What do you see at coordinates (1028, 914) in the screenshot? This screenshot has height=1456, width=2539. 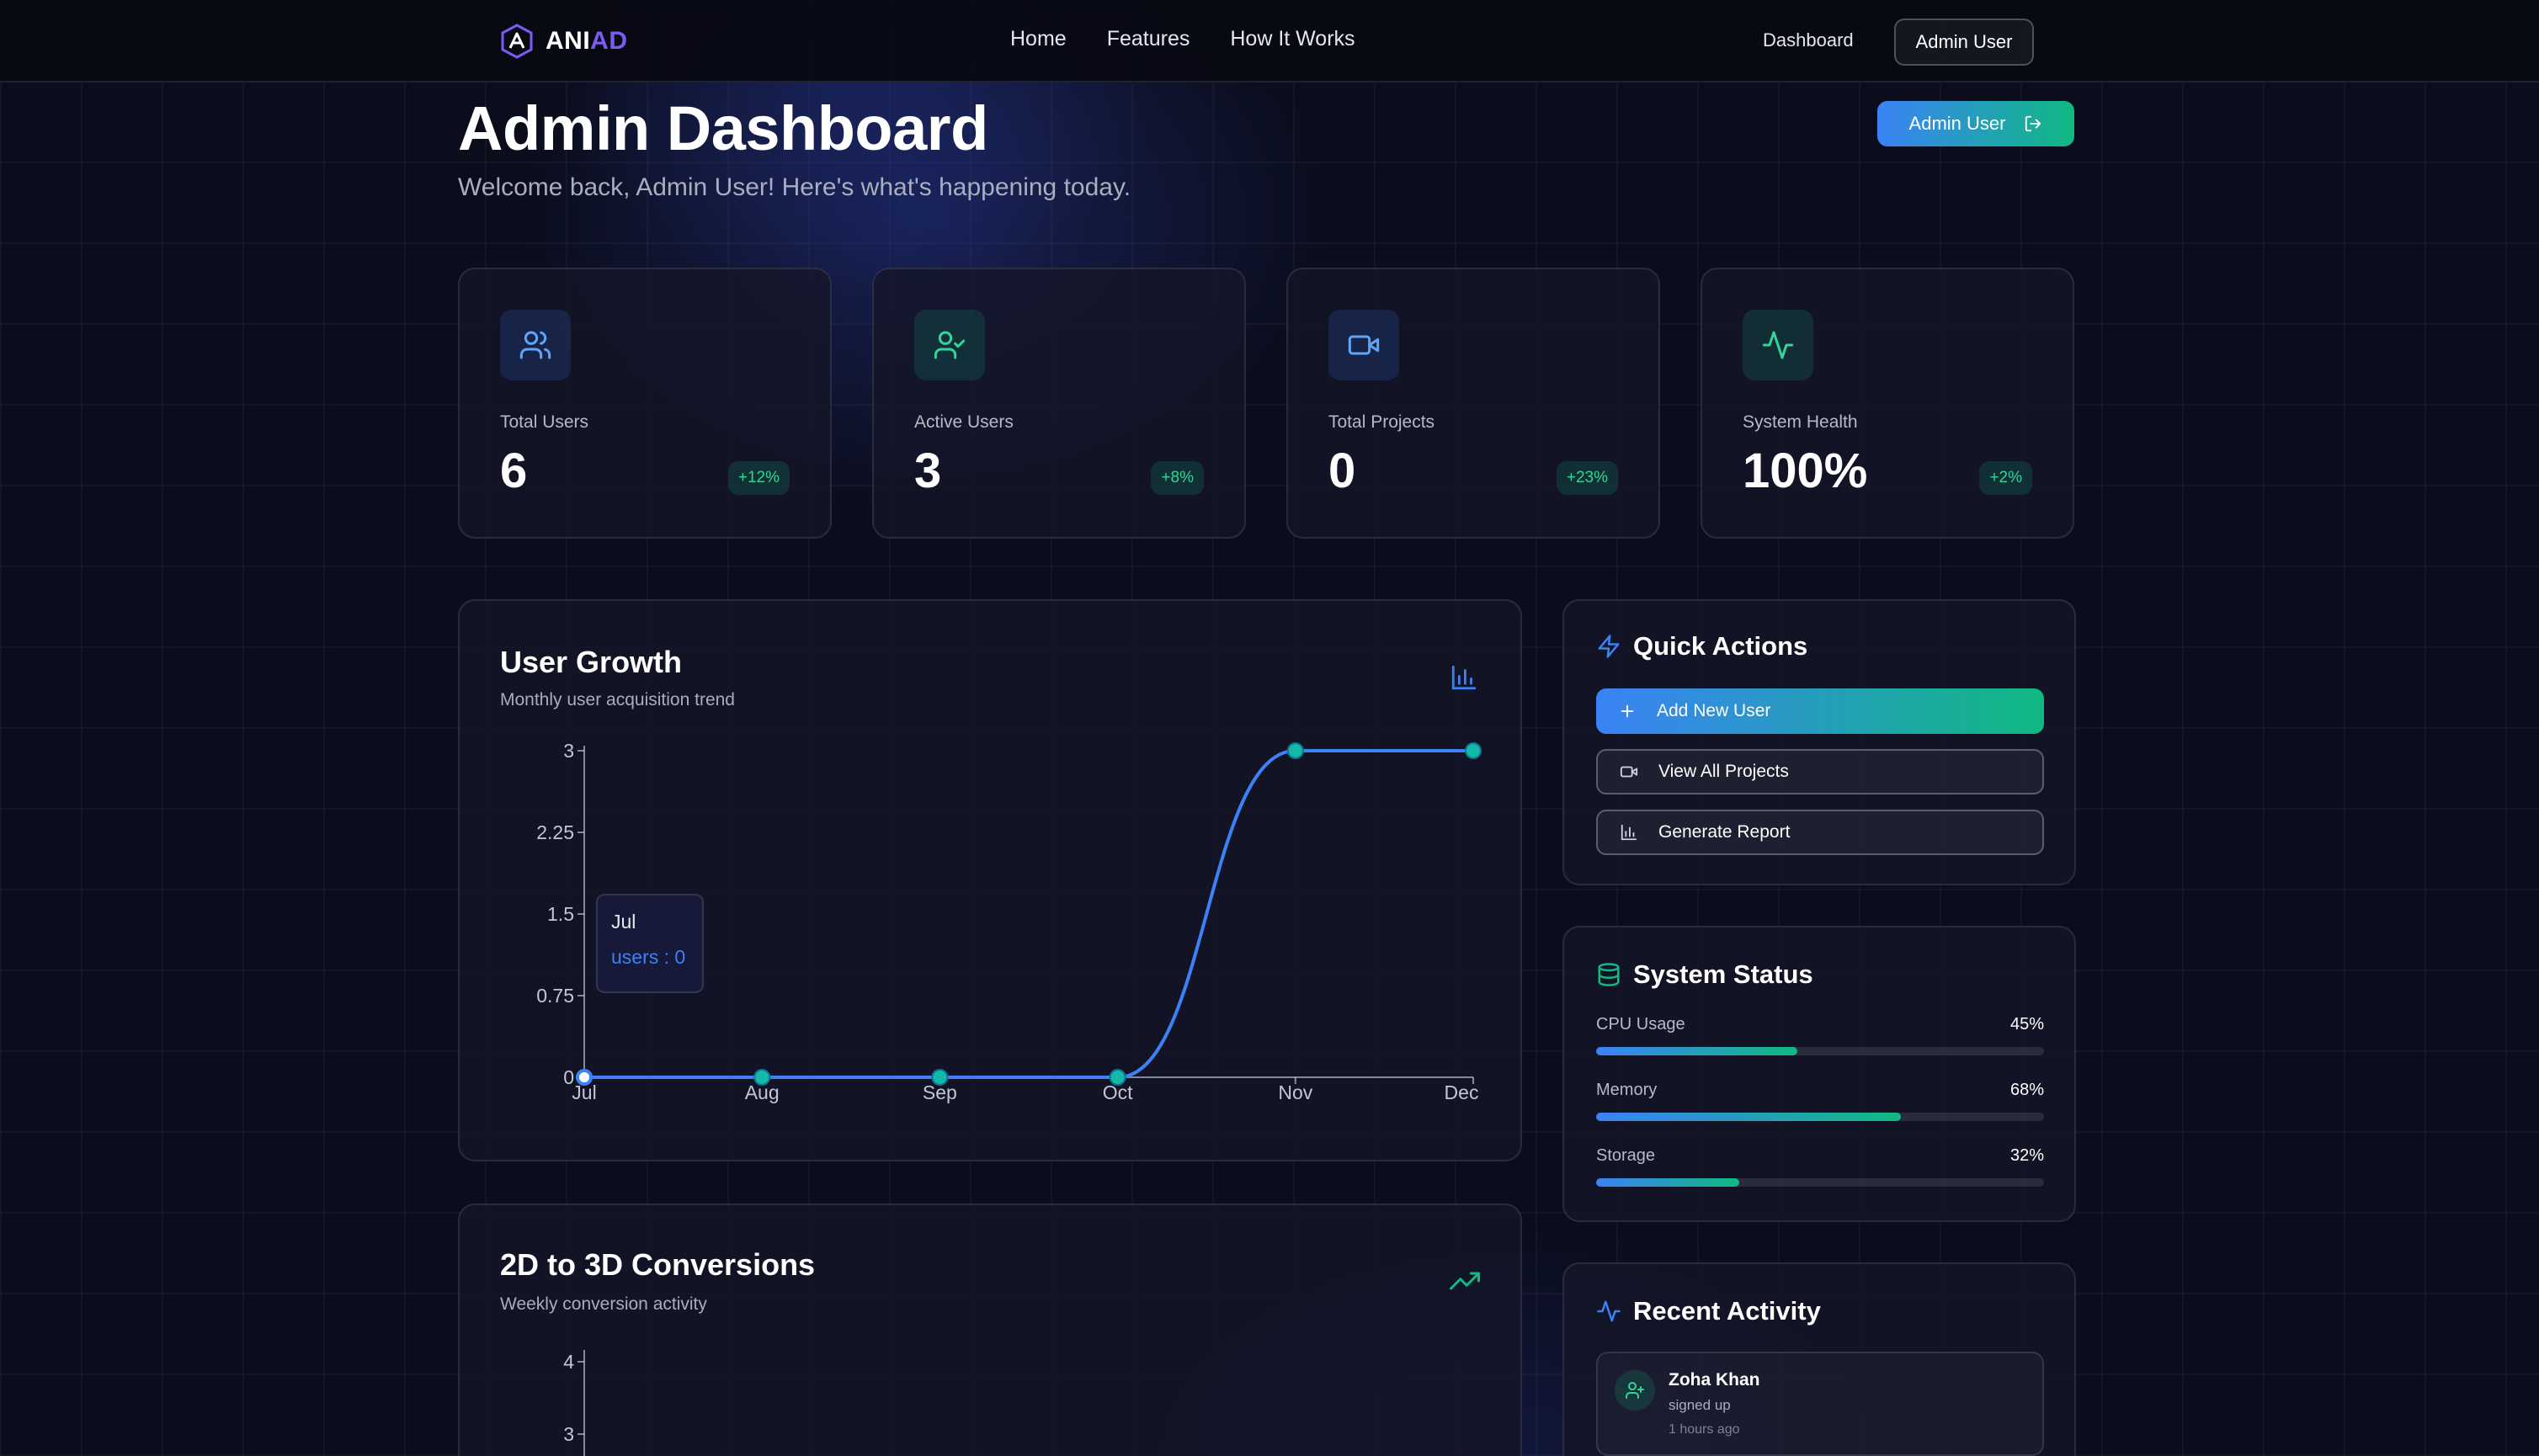 I see `users-series-line` at bounding box center [1028, 914].